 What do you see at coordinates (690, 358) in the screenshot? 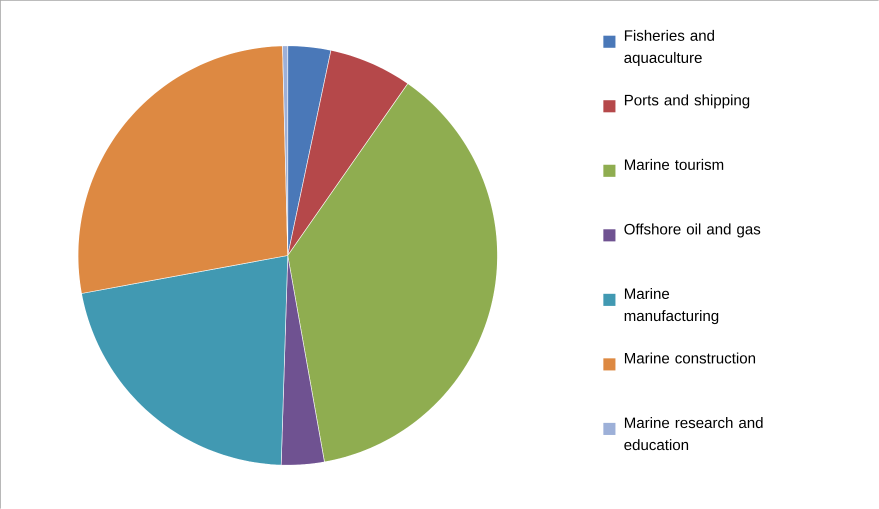
I see `legend-label: Marine construction` at bounding box center [690, 358].